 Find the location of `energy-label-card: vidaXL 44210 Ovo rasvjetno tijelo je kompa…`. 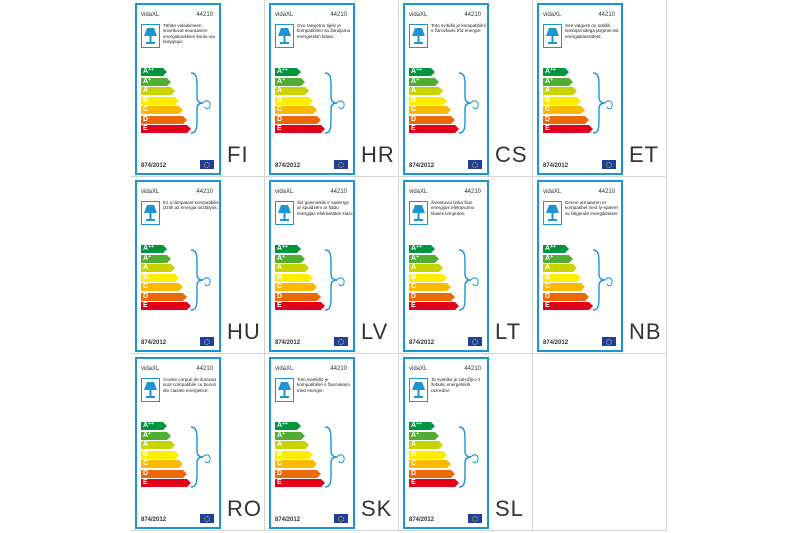

energy-label-card: vidaXL 44210 Ovo rasvjetno tijelo je kompa… is located at coordinates (312, 89).